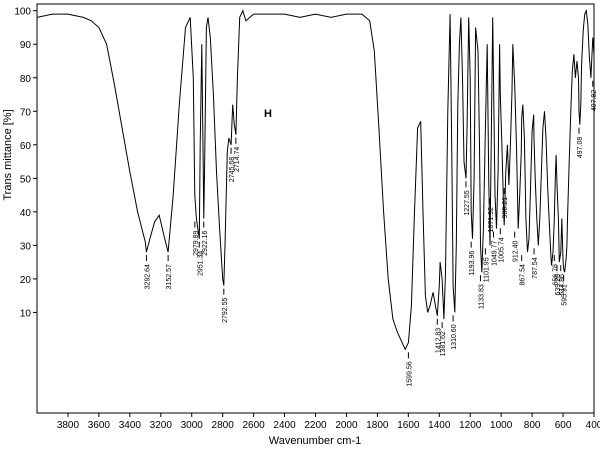  Describe the element at coordinates (169, 276) in the screenshot. I see `peak-label: 3152.57` at that location.